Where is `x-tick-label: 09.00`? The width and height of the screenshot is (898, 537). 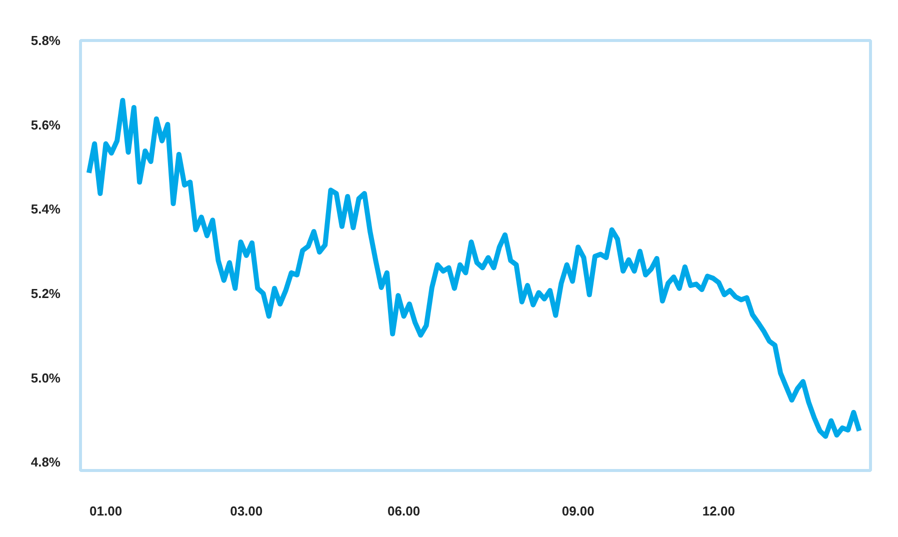 x-tick-label: 09.00 is located at coordinates (578, 511).